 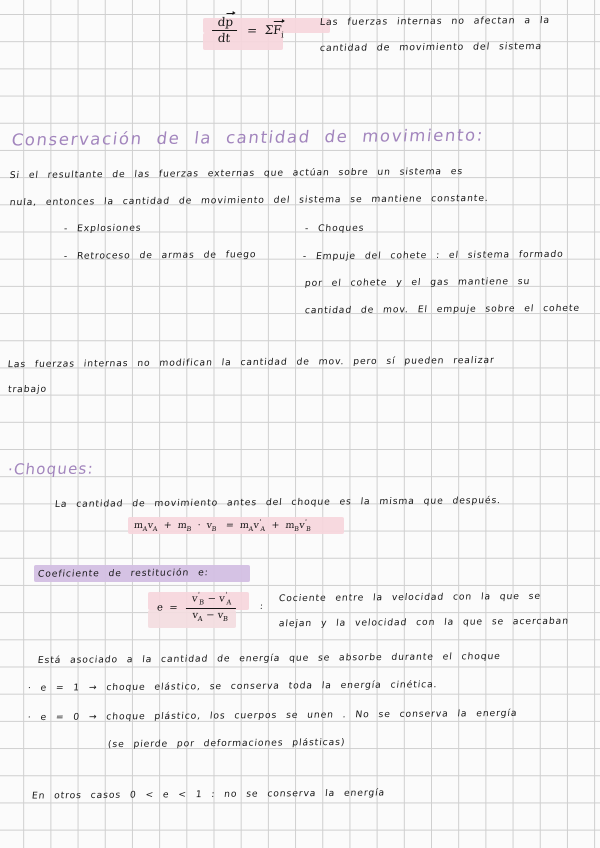 What do you see at coordinates (435, 21) in the screenshot?
I see `top-note-line-1: Las fuerzas internas no afectan a la` at bounding box center [435, 21].